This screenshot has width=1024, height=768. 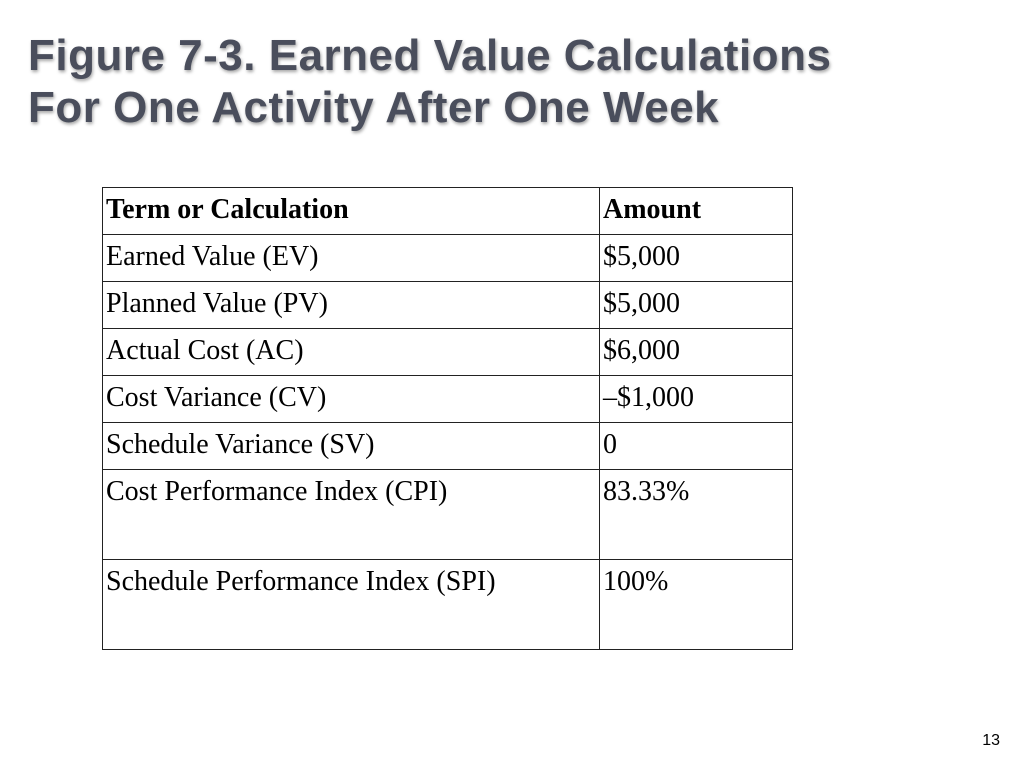 I want to click on table-row: Schedule Variance (SV) 0, so click(x=447, y=446).